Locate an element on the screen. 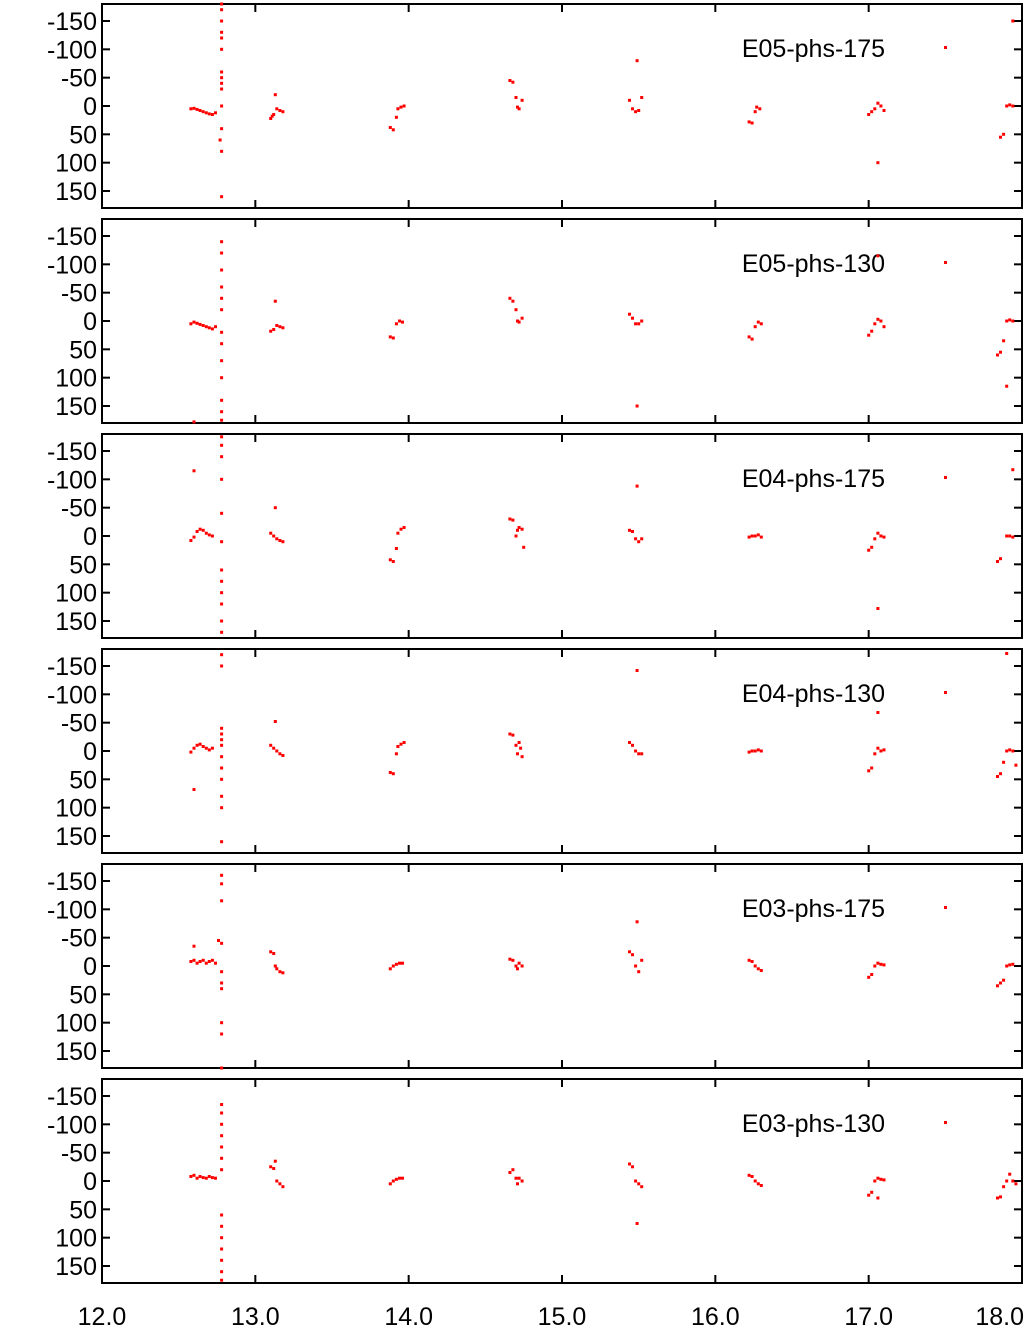 The image size is (1025, 1337). x-tick-label: 12.0 is located at coordinates (102, 1317).